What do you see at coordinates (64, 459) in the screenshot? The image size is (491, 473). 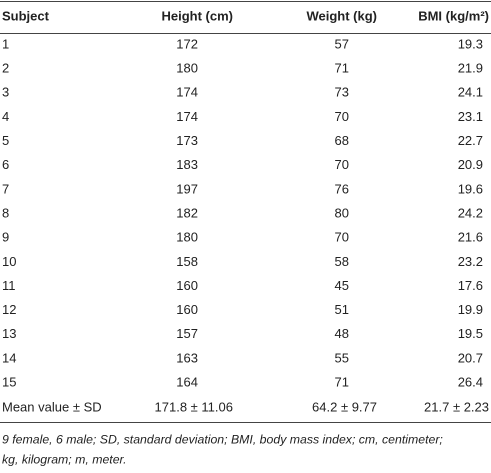 I see `footnote: kg, kilogram; m, meter.` at bounding box center [64, 459].